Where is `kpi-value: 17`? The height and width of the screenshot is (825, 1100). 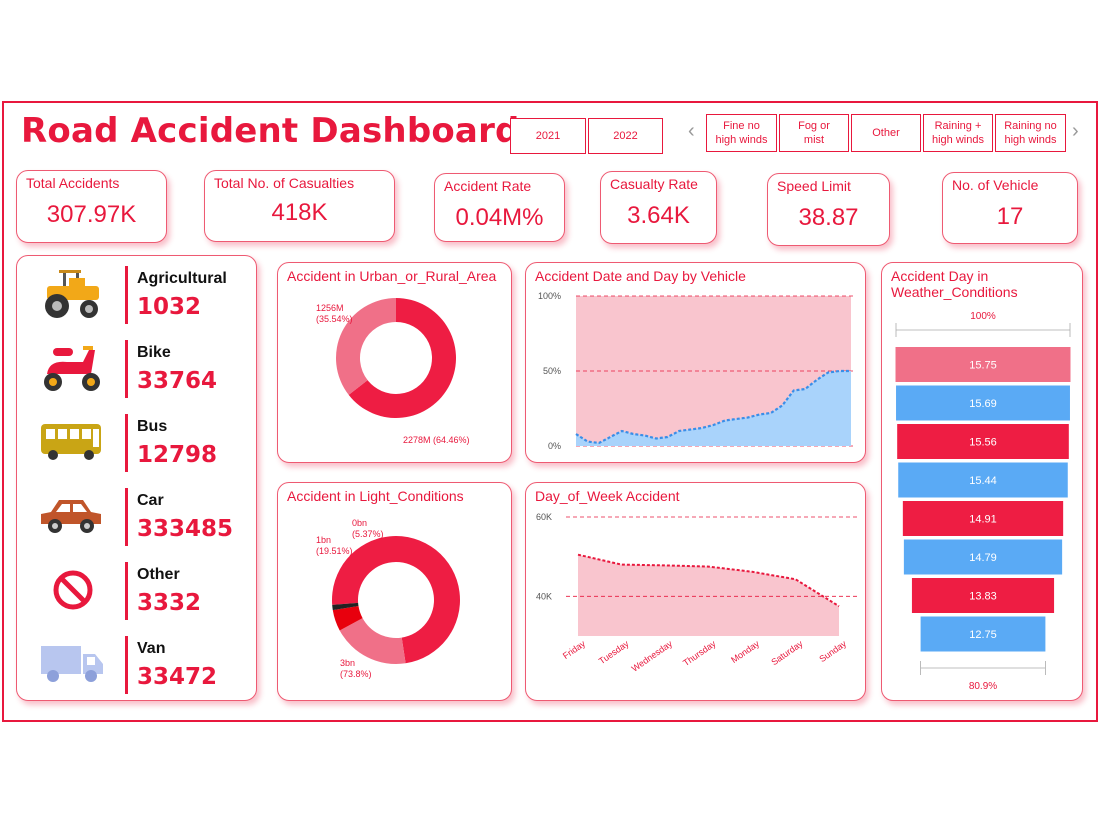
kpi-value: 17 is located at coordinates (1010, 216).